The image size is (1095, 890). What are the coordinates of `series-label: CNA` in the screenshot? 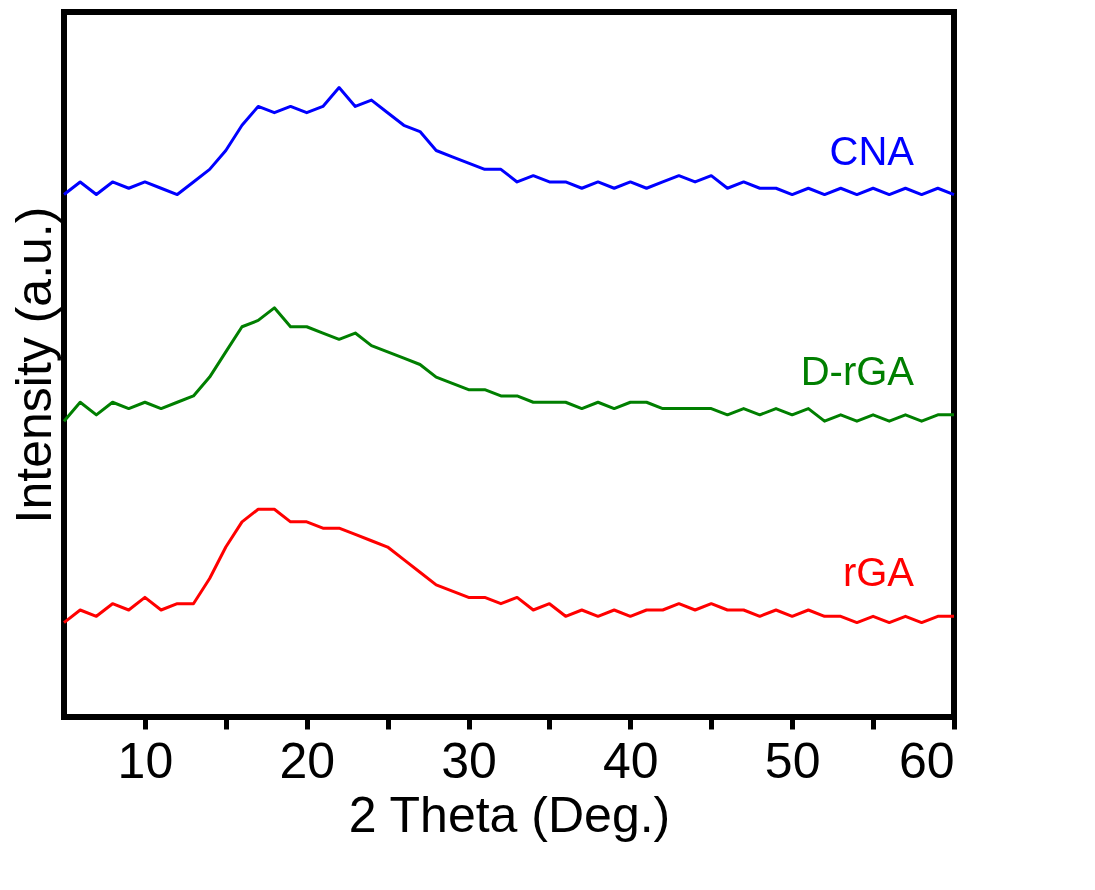 It's located at (872, 150).